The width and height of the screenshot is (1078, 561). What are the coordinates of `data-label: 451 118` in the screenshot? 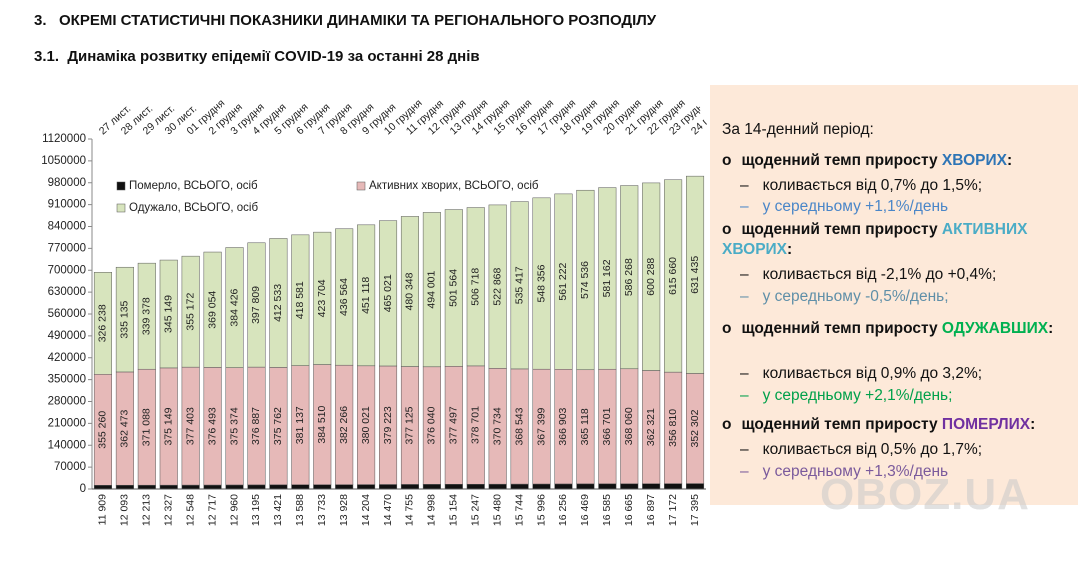 It's located at (366, 295).